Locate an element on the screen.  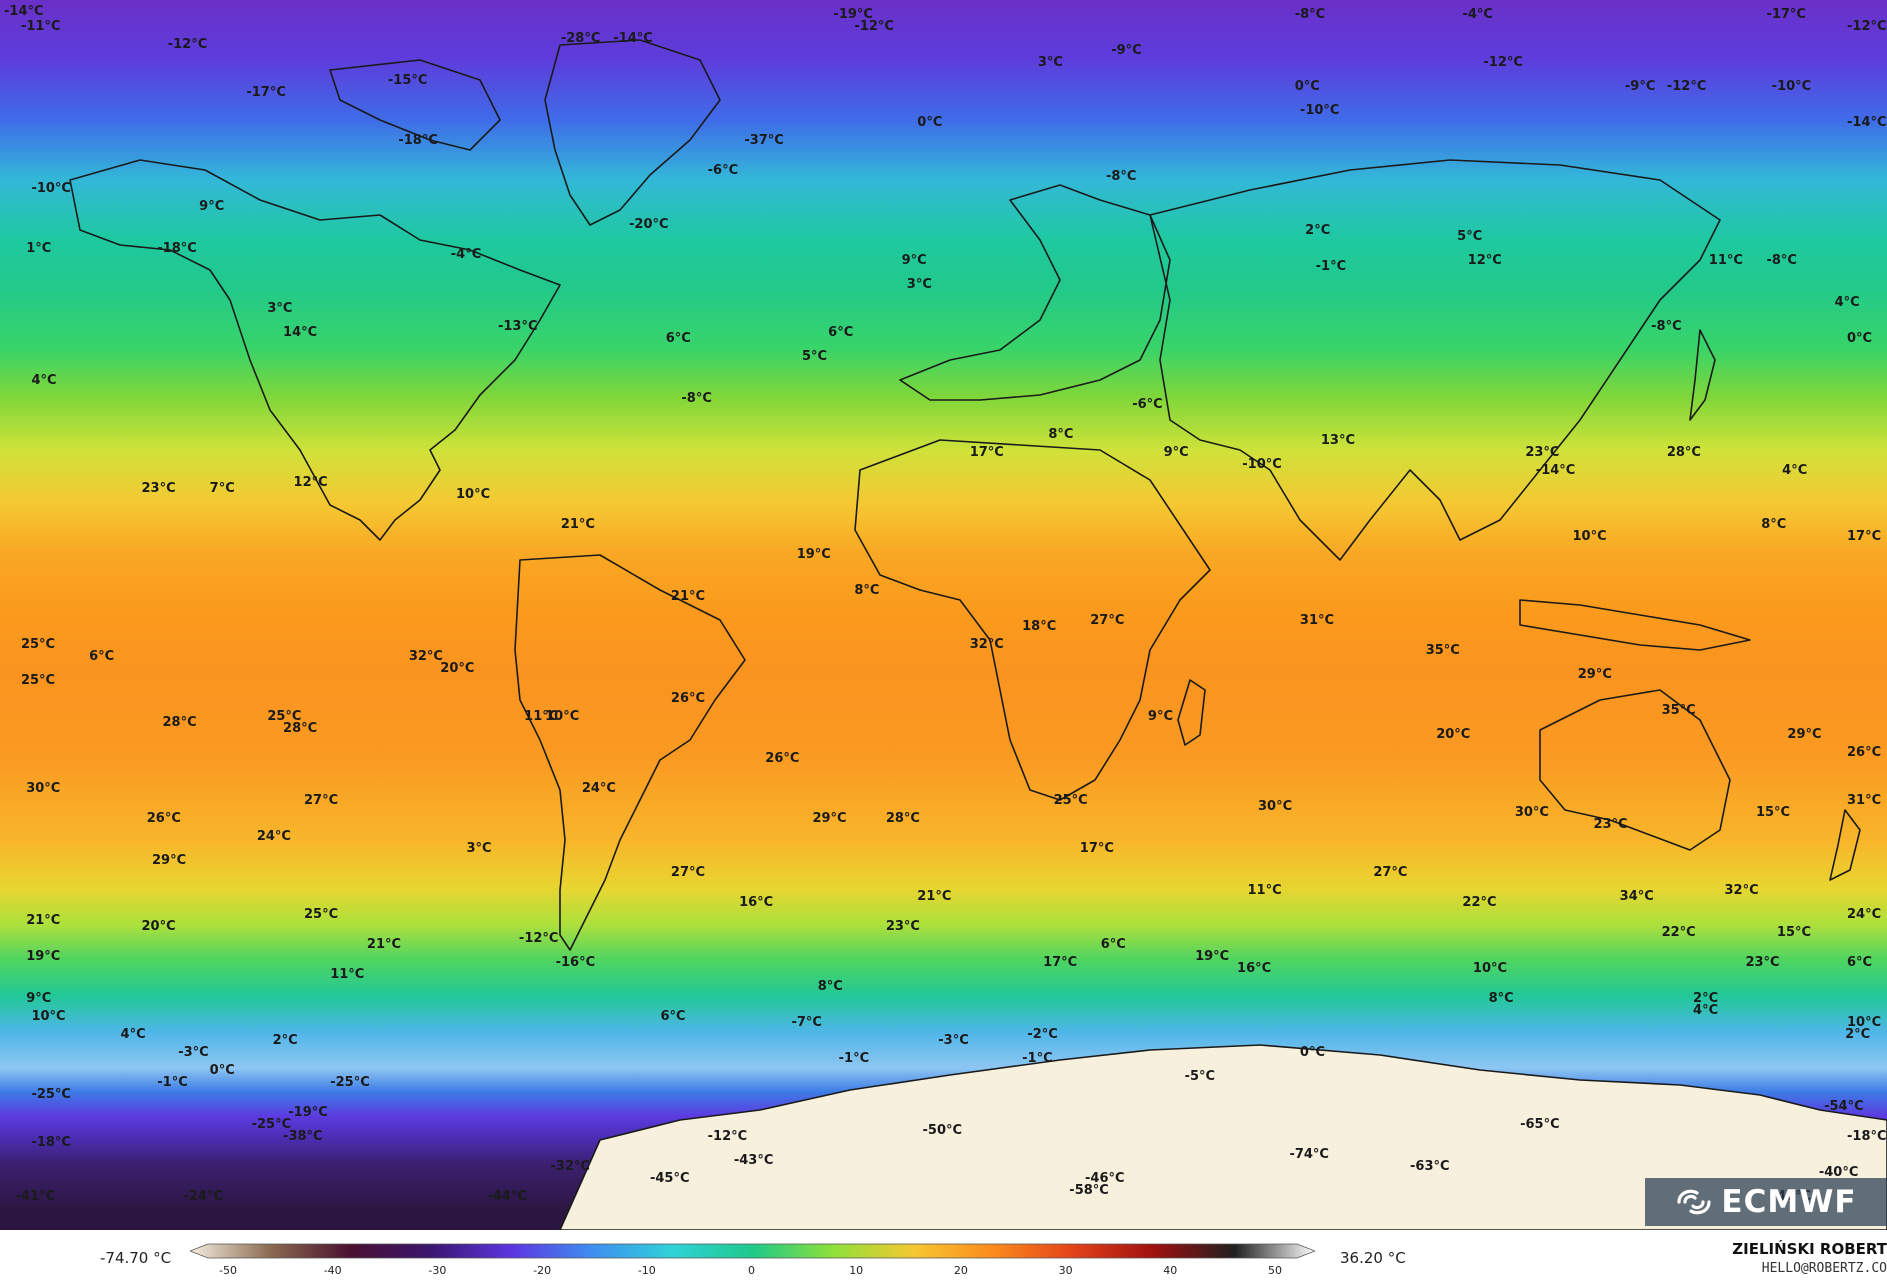
ecmwf-logo: ECMWF is located at coordinates (1766, 1202).